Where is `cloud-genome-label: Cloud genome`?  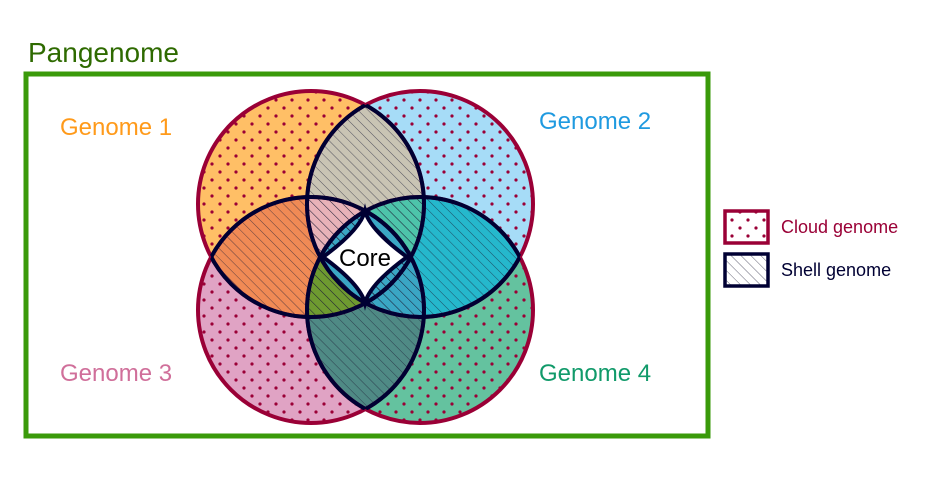 cloud-genome-label: Cloud genome is located at coordinates (839, 227).